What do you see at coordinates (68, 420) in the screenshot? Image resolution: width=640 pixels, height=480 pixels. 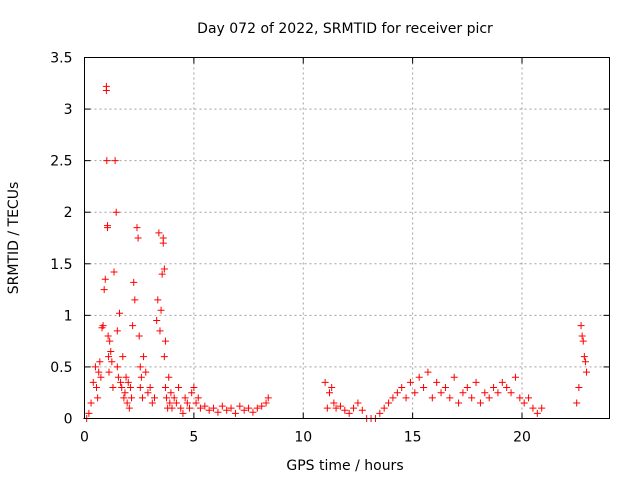 I see `y-tick-label: 0` at bounding box center [68, 420].